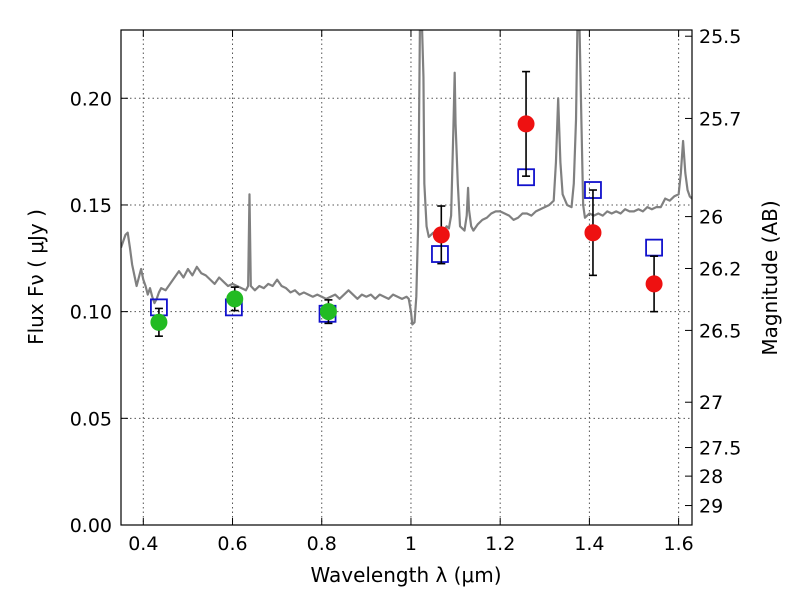 This screenshot has height=600, width=800. Describe the element at coordinates (91, 206) in the screenshot. I see `y-tick-label: 0.15` at that location.